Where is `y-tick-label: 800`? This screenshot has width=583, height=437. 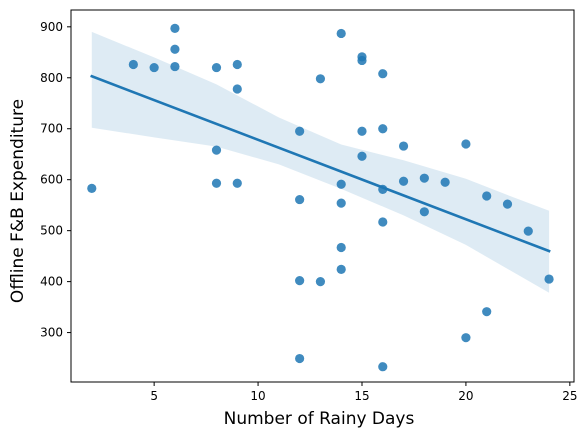
y-tick-label: 800 is located at coordinates (51, 78).